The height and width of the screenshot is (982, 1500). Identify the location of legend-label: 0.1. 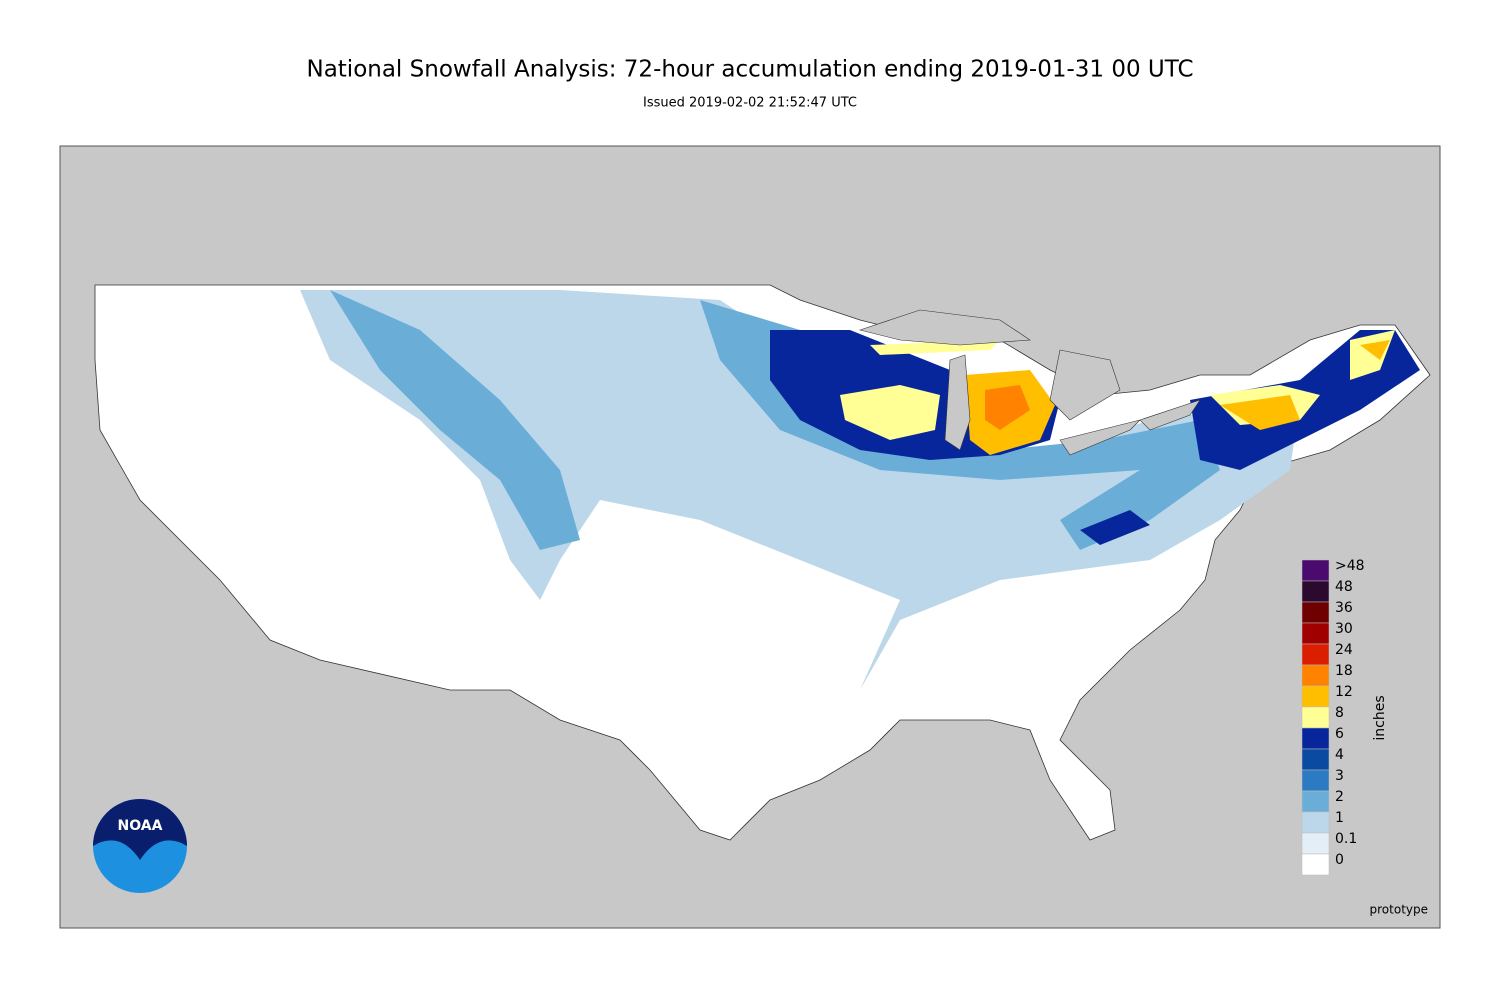
(1346, 839).